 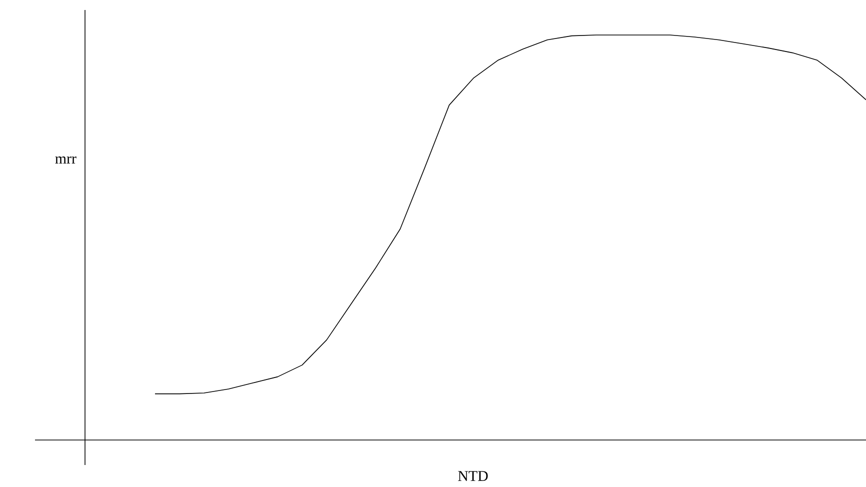 I want to click on x-axis-title: NTD, so click(x=473, y=476).